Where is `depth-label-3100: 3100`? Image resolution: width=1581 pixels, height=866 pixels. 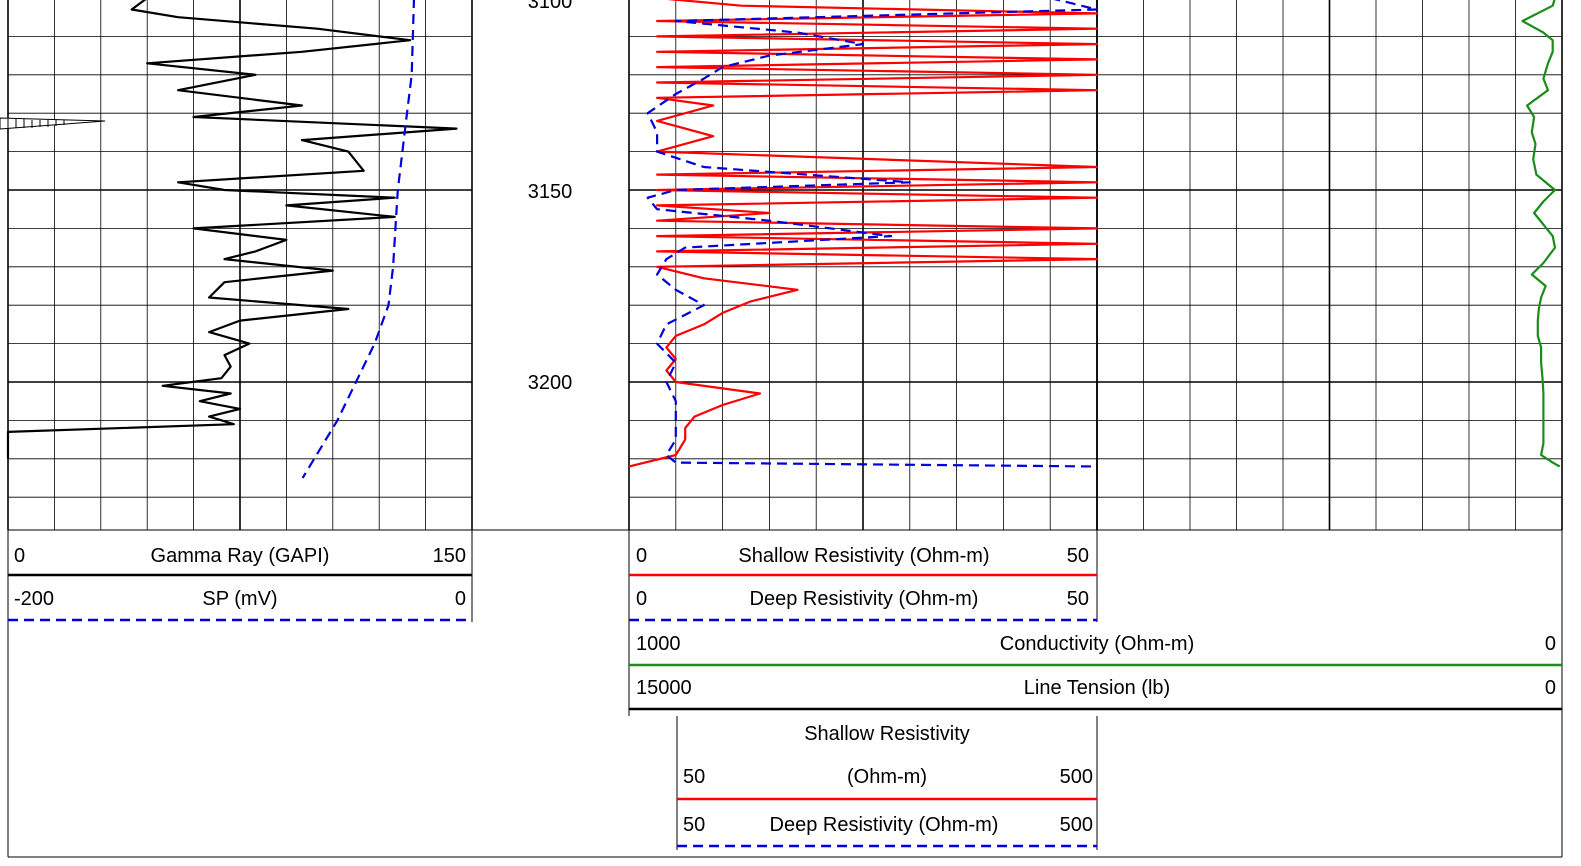
depth-label-3100: 3100 is located at coordinates (550, 6).